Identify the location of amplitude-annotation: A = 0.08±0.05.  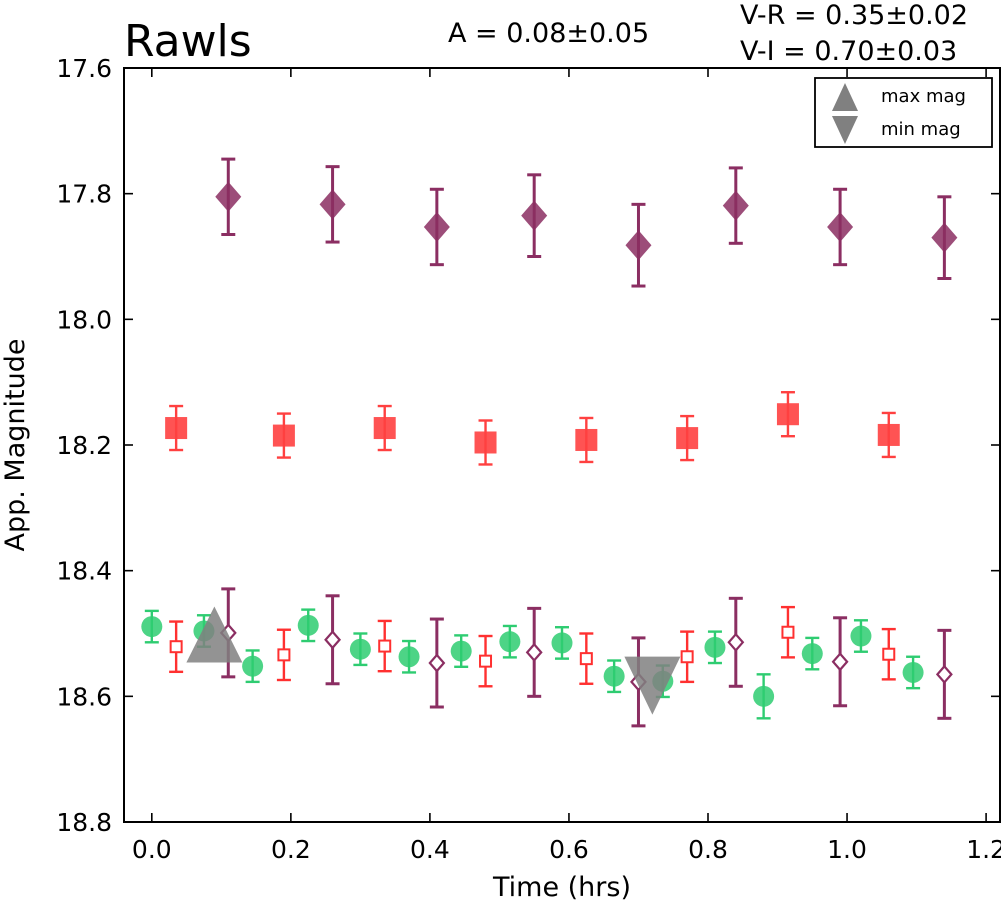
(548, 33).